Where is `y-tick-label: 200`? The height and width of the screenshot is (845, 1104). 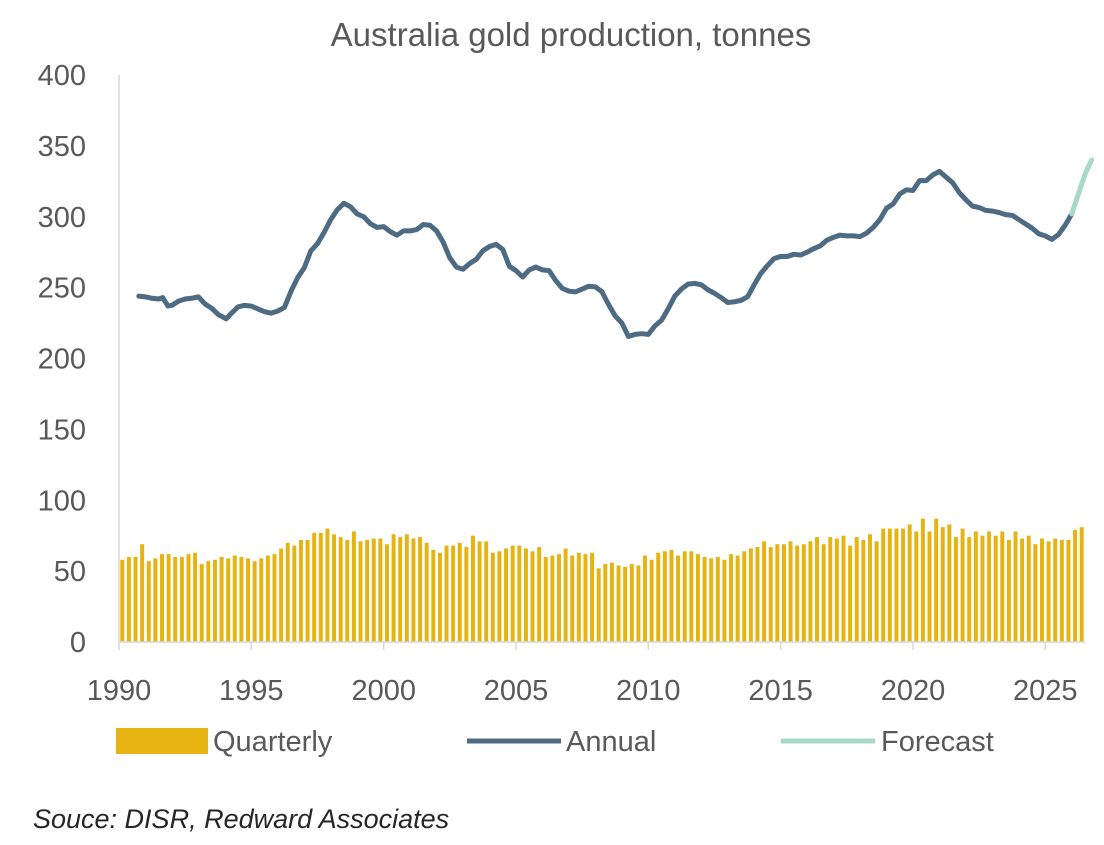 y-tick-label: 200 is located at coordinates (62, 360).